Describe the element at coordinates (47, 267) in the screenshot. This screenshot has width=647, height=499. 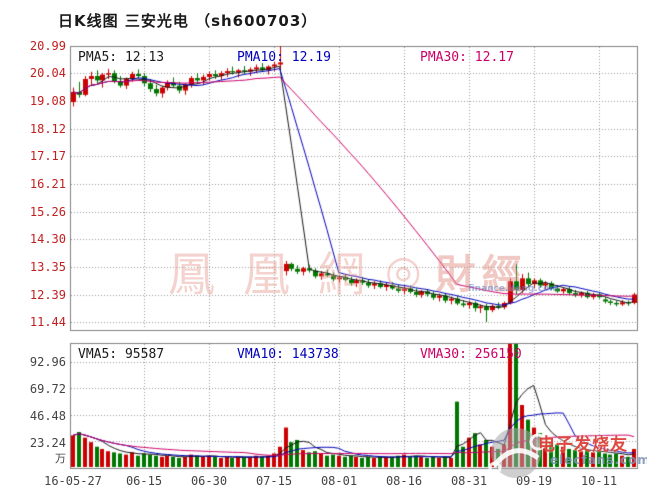
I see `price-axis-tick: 13.35` at that location.